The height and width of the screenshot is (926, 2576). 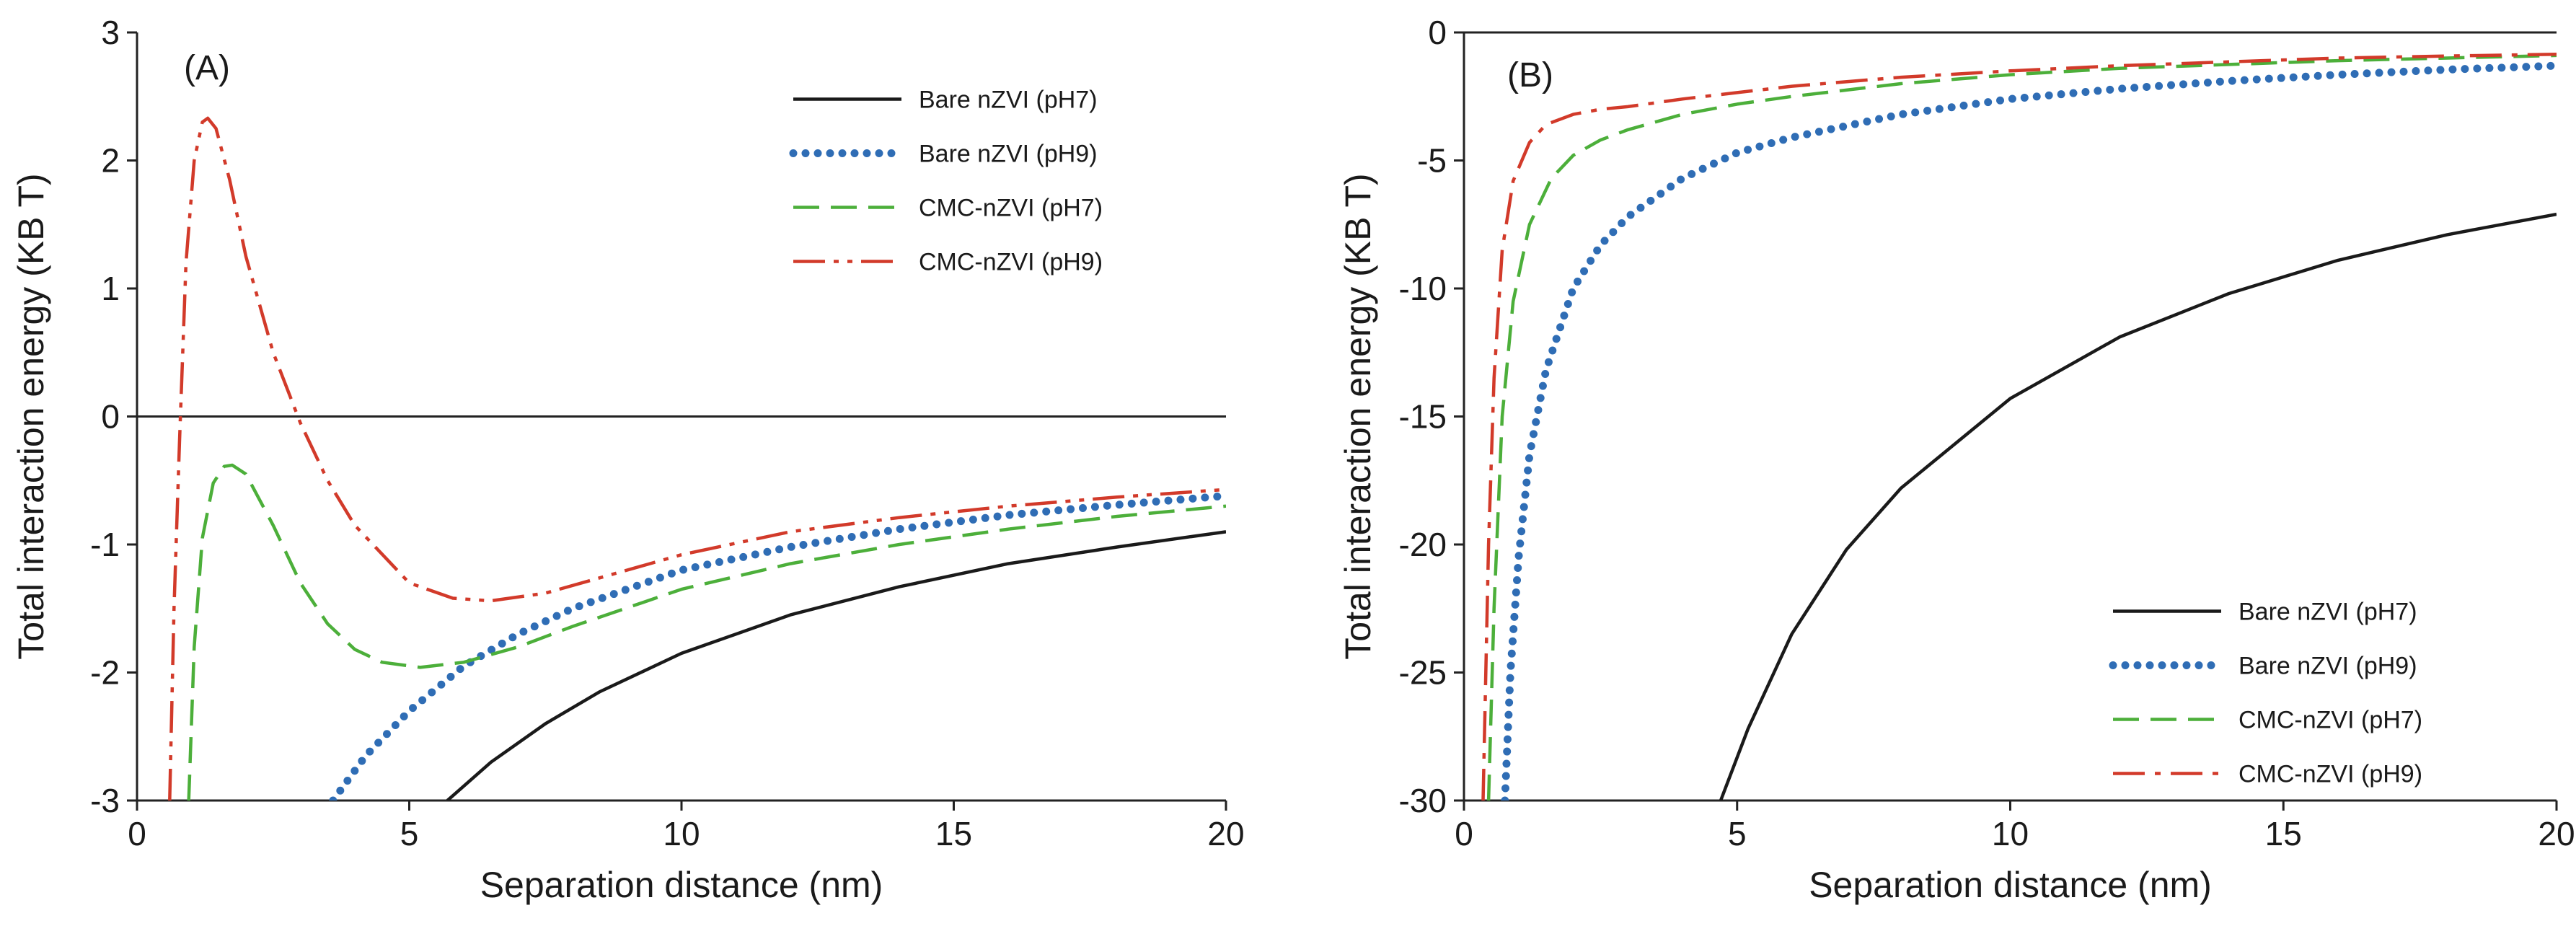 I want to click on y-tick-label: -30, so click(x=1423, y=800).